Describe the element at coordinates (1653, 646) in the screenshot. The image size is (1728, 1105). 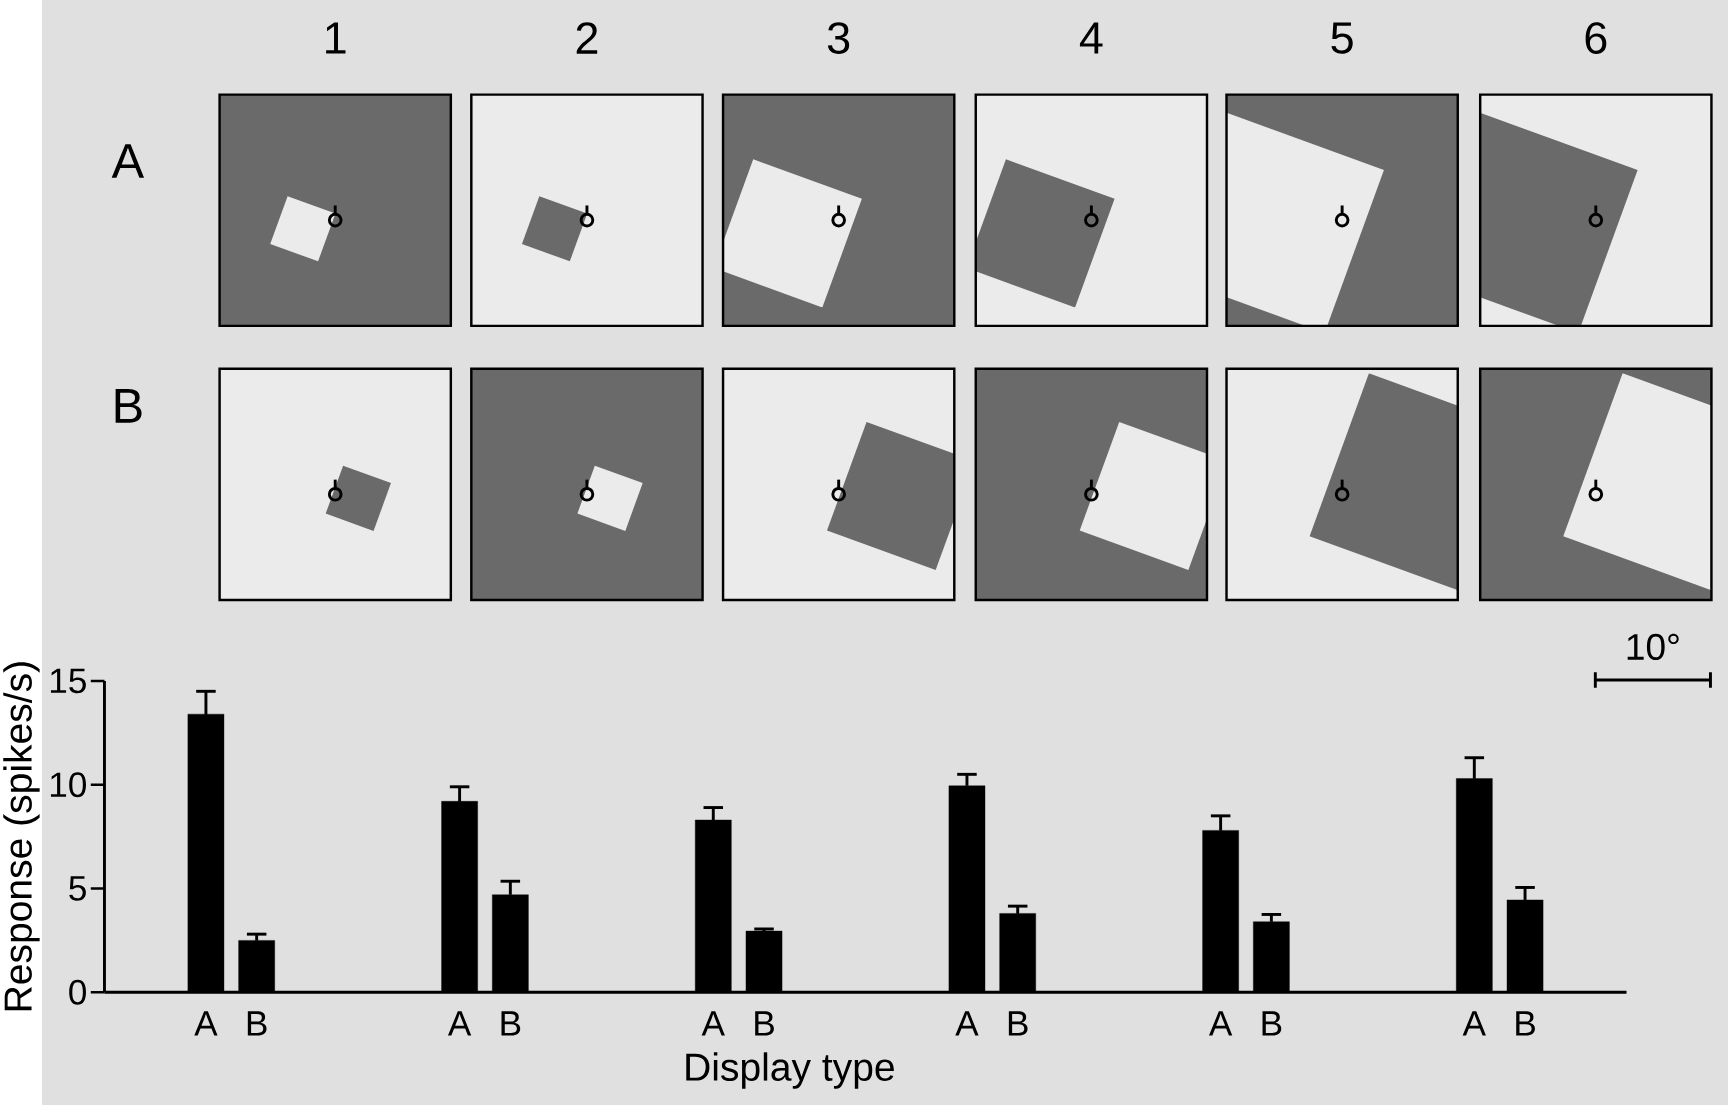
I see `text: 10°` at that location.